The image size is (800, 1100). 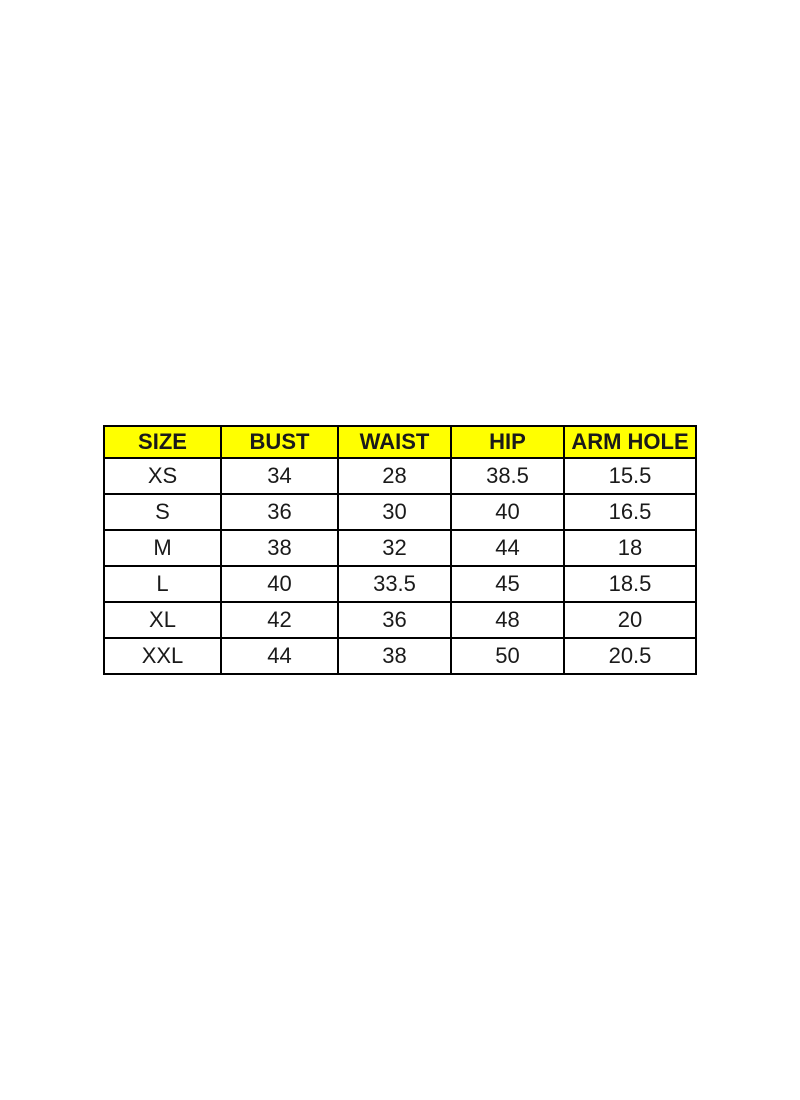 What do you see at coordinates (279, 442) in the screenshot?
I see `column-header-bust: BUST` at bounding box center [279, 442].